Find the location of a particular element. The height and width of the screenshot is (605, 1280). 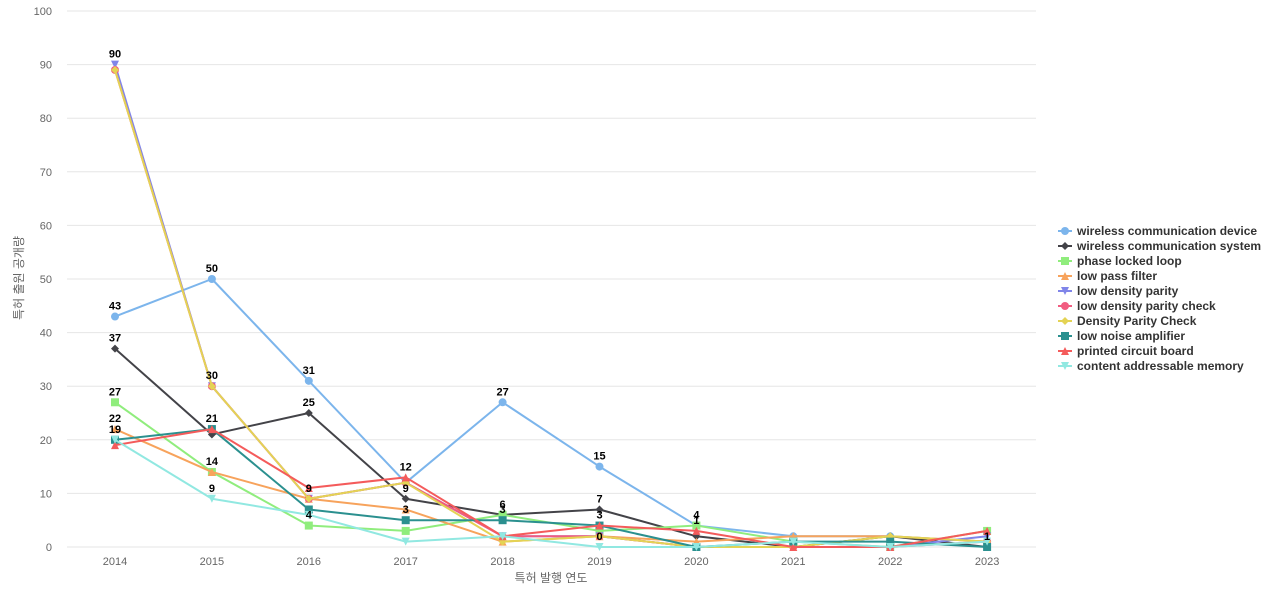

y-tick-label: 40 is located at coordinates (46, 334).